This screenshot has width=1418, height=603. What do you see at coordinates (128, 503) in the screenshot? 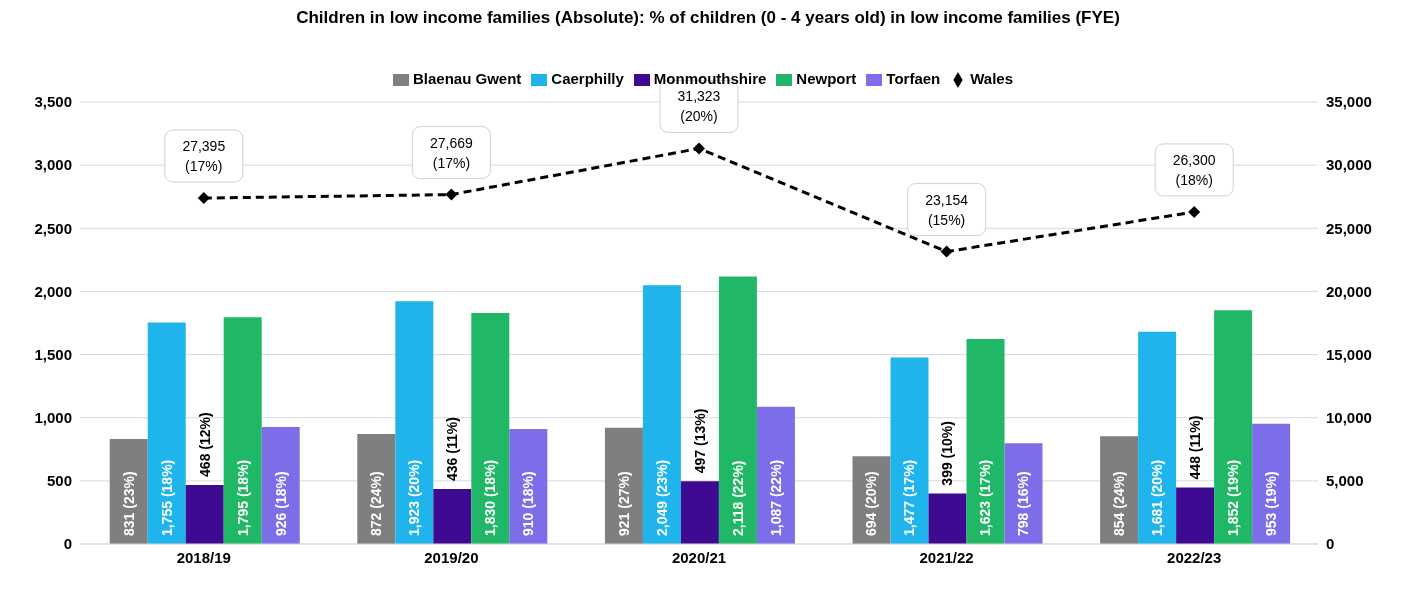
I see `data-label: 831 (23%)` at bounding box center [128, 503].